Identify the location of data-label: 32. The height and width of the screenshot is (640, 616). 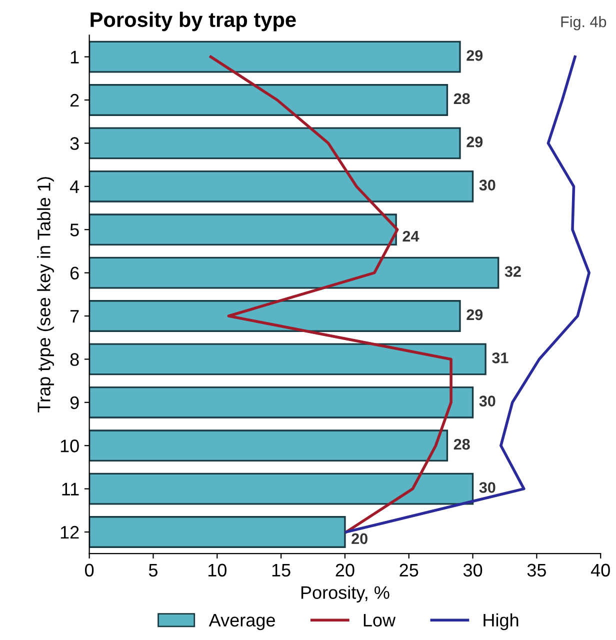
(512, 271).